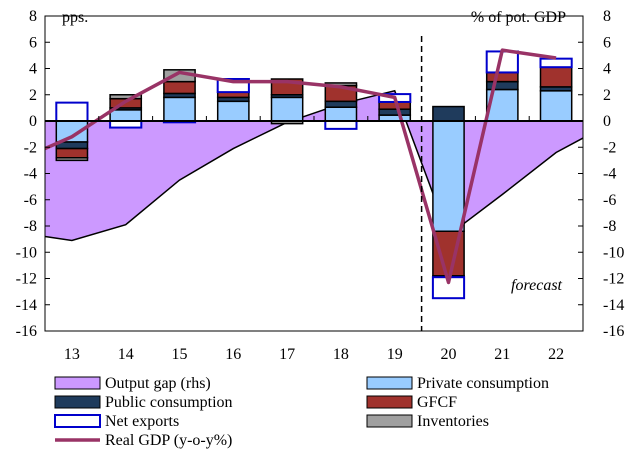  Describe the element at coordinates (26, 252) in the screenshot. I see `left-tick-label: -10` at that location.